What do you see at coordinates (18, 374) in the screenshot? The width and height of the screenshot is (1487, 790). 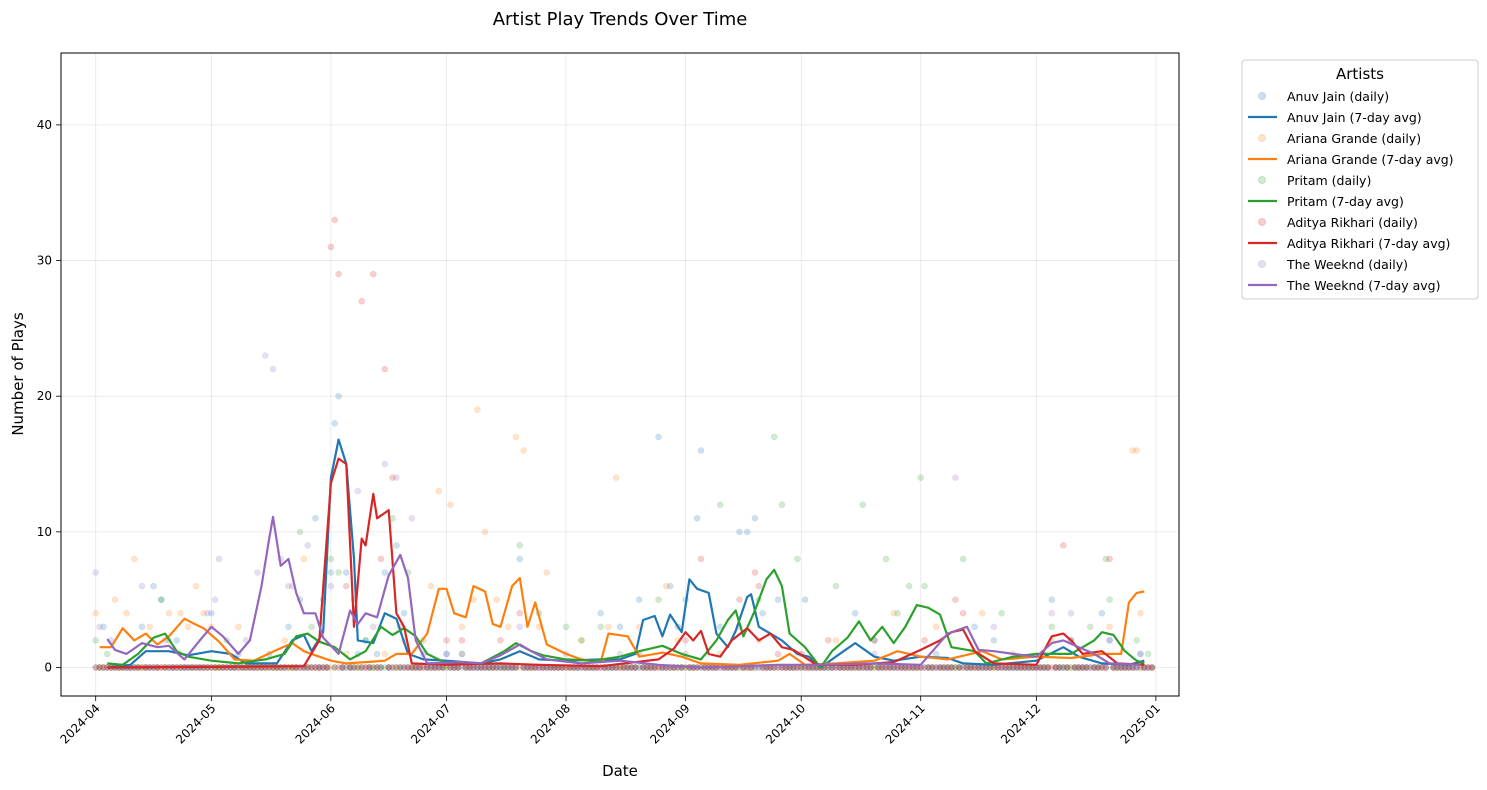 I see `y-axis-label: Number of Plays` at bounding box center [18, 374].